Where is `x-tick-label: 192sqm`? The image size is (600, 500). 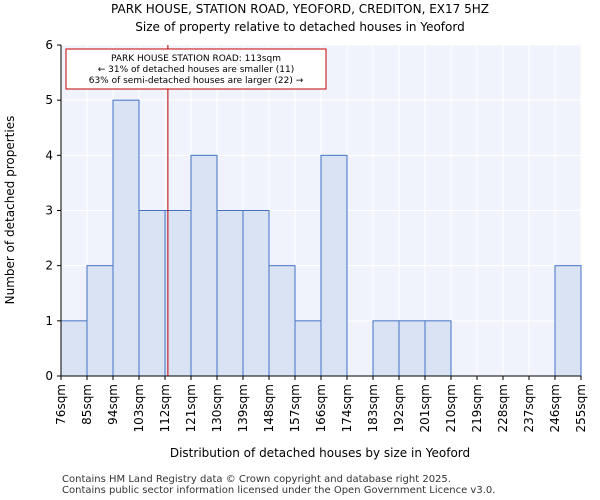
x-tick-label: 192sqm is located at coordinates (399, 408).